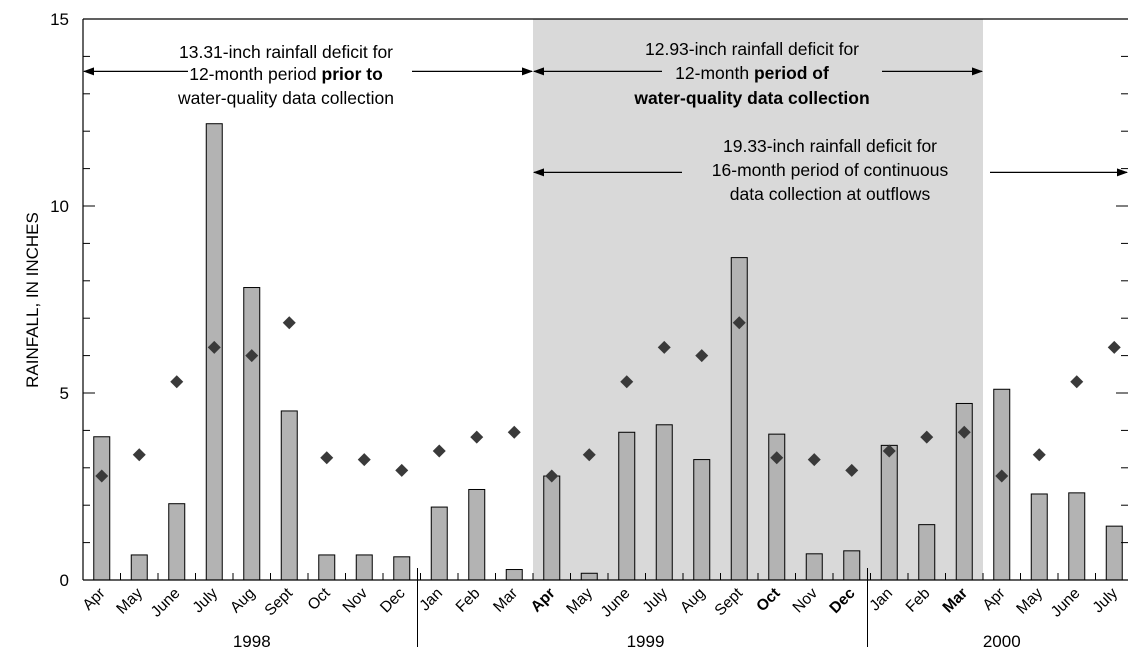  I want to click on annotation-prior-line-3: water-quality data collection, so click(285, 98).